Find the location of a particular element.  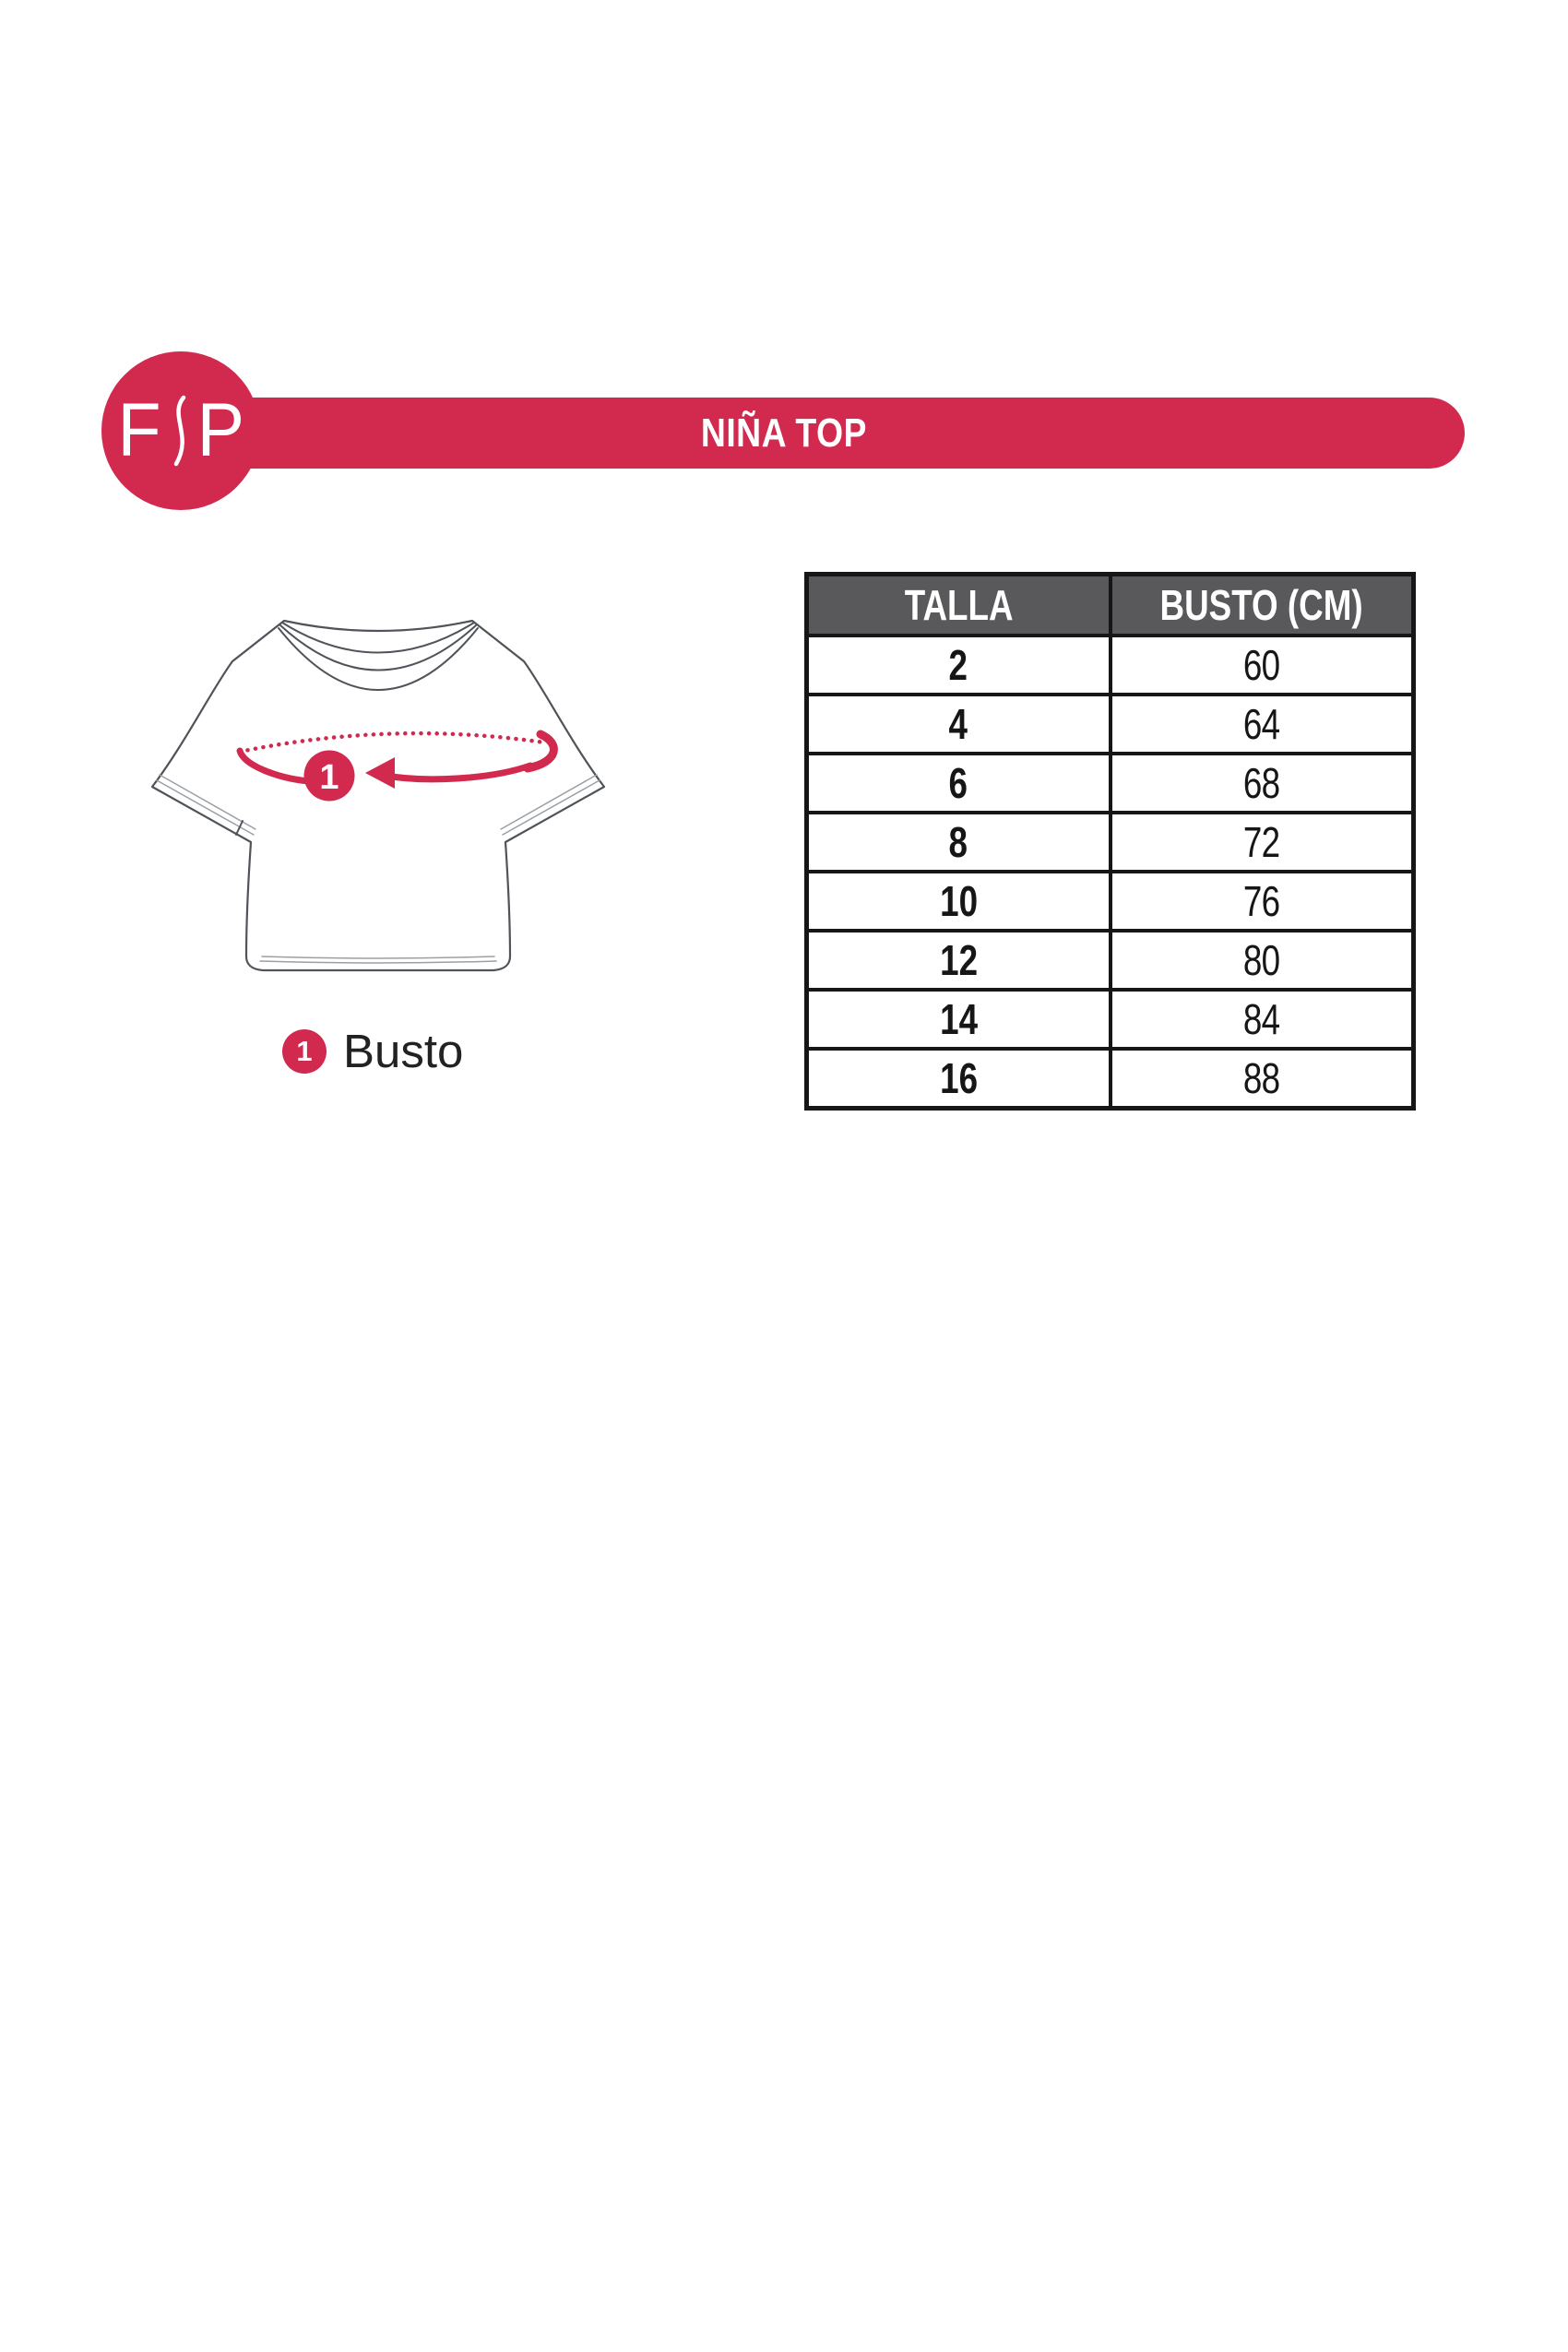

busto-cell-text: 88 is located at coordinates (1261, 1078).